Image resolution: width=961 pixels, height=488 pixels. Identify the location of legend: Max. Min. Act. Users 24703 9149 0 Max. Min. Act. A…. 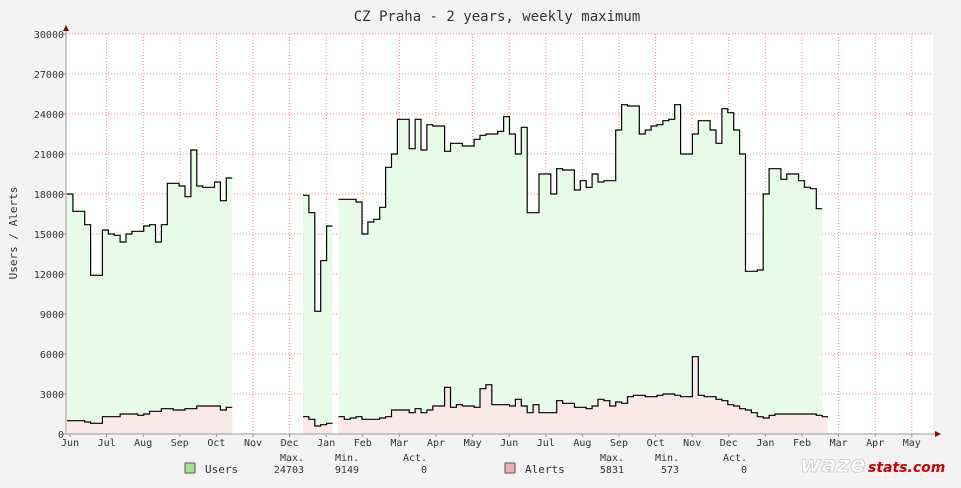
(465, 464).